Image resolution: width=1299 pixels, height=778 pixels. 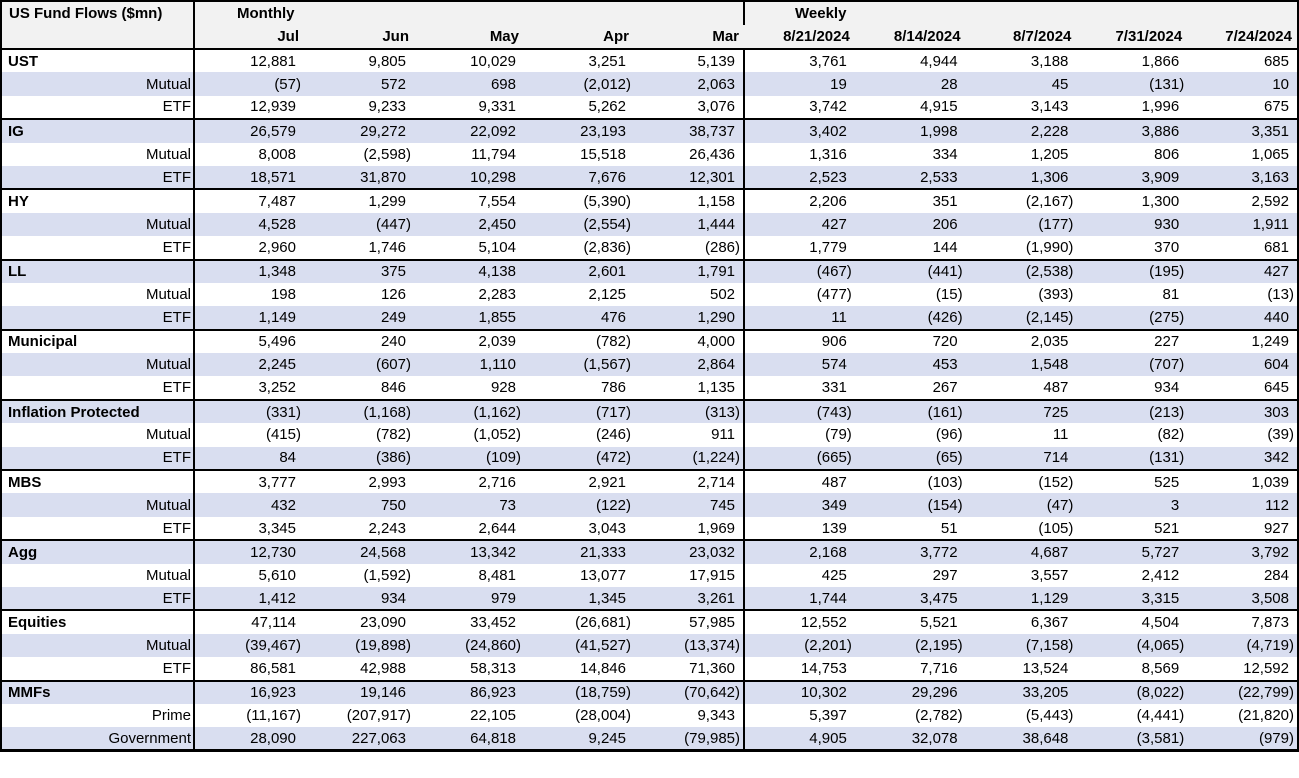 What do you see at coordinates (469, 458) in the screenshot?
I see `value-cell: (109)` at bounding box center [469, 458].